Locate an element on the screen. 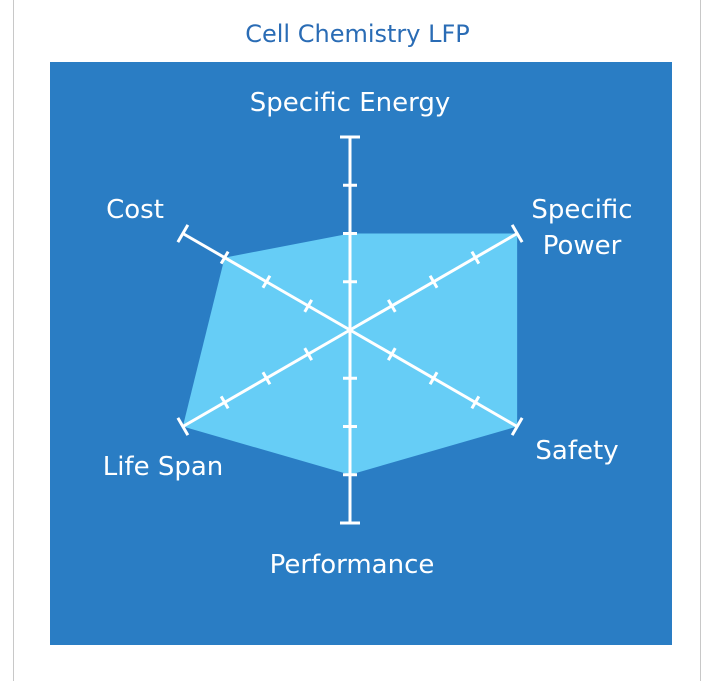  chart-title: Cell Chemistry LFP is located at coordinates (357, 34).